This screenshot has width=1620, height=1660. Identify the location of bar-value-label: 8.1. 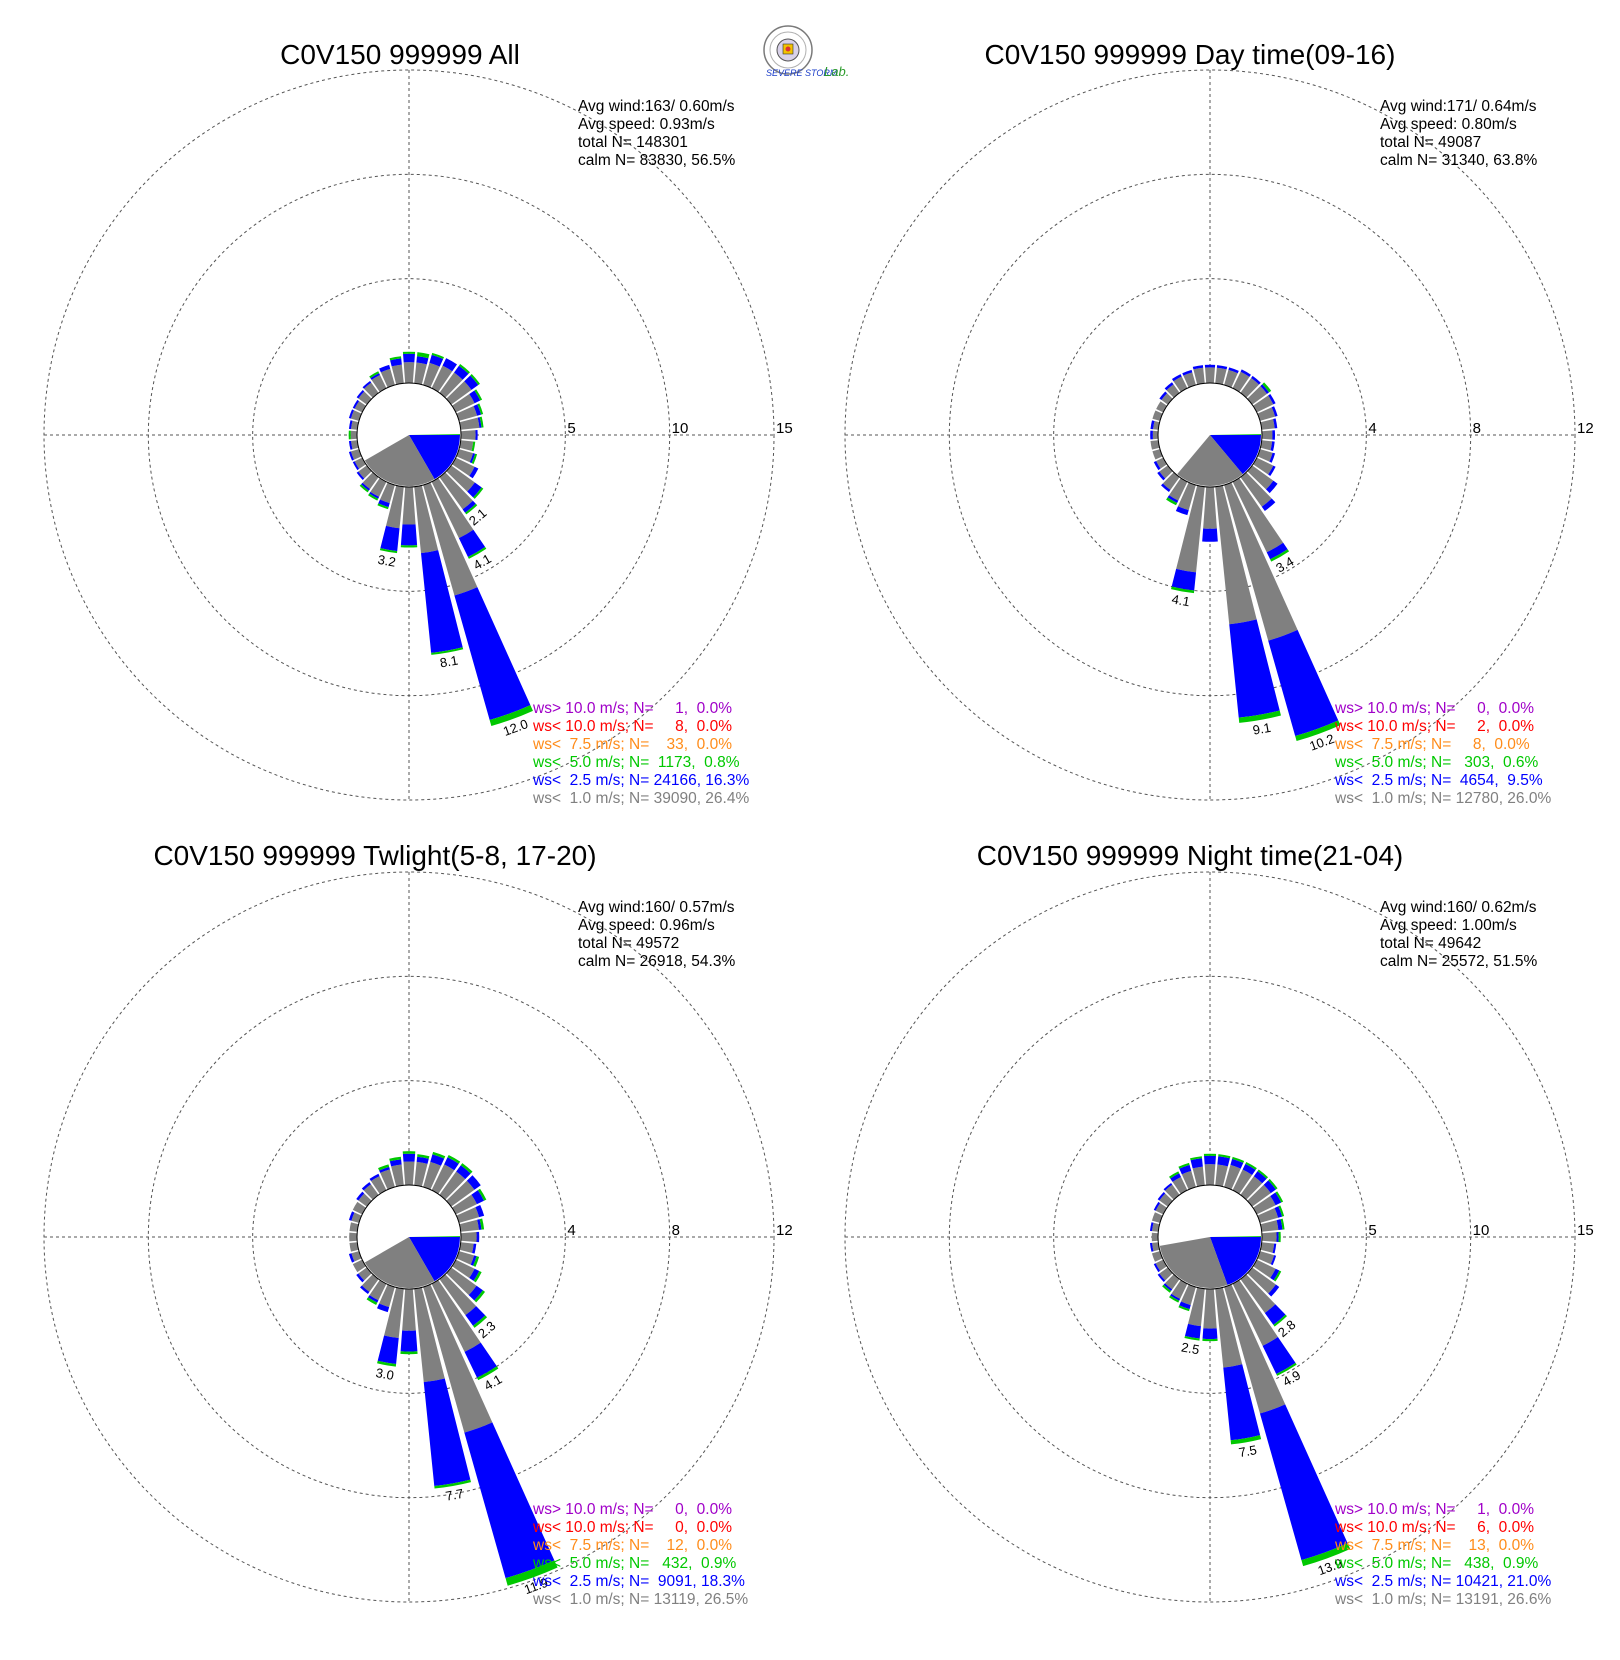
(449, 662).